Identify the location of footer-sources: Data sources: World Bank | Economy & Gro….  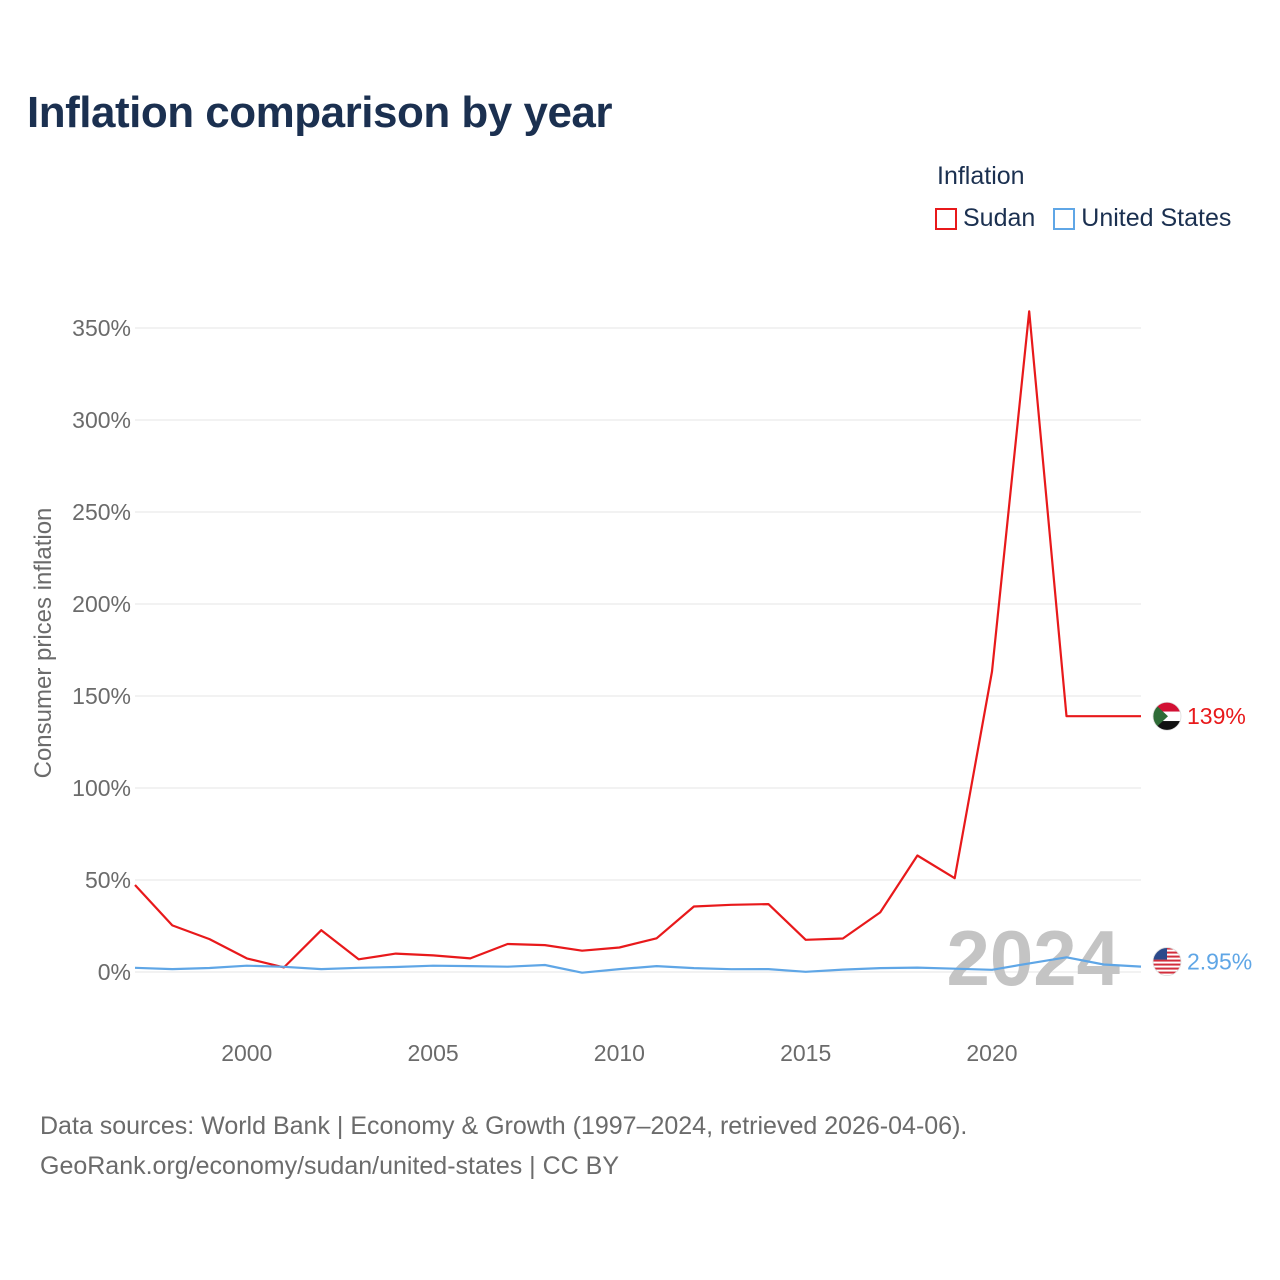
(504, 1126).